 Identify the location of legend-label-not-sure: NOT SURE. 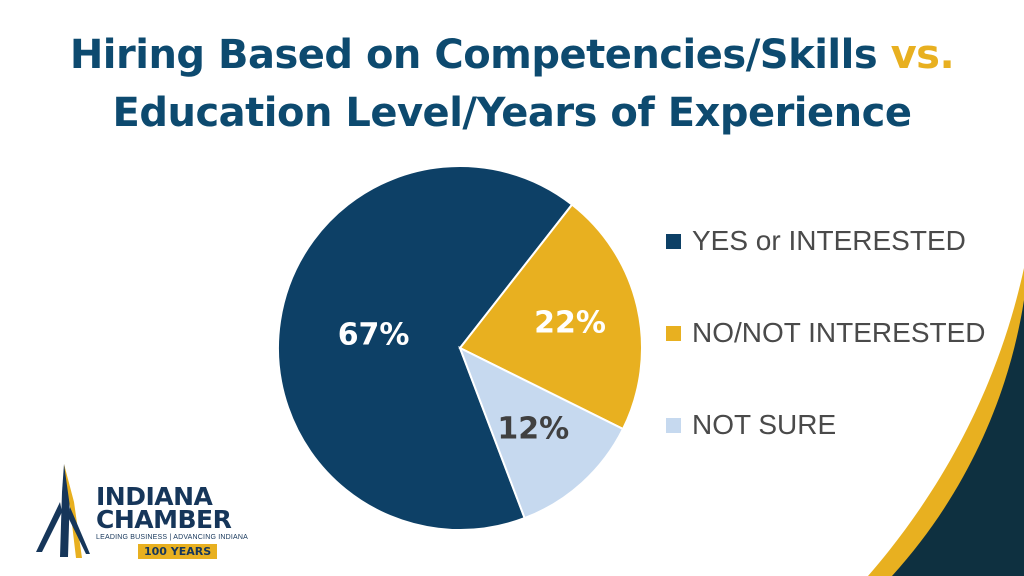
(764, 424).